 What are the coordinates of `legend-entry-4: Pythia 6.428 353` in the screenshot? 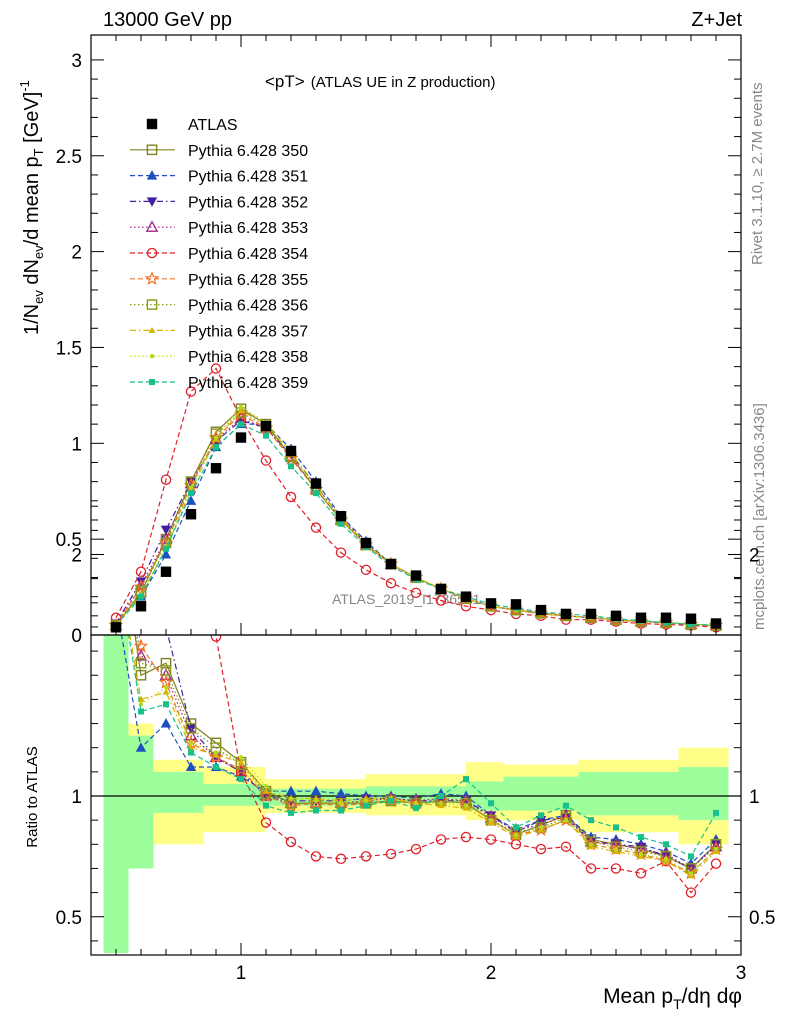 It's located at (219, 228).